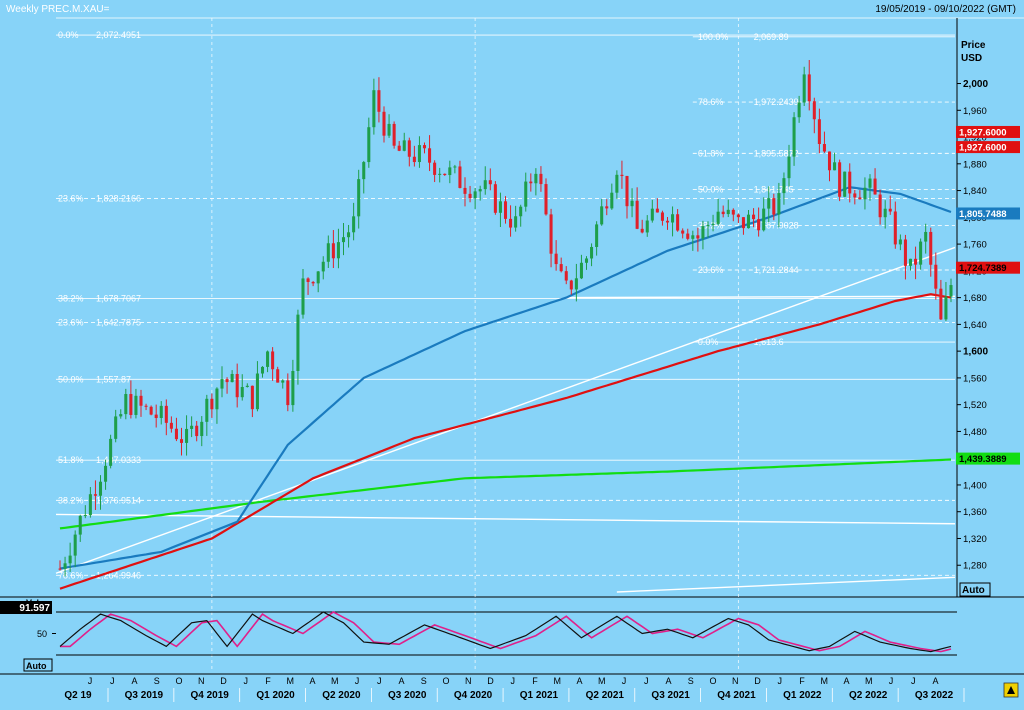 This screenshot has width=1024, height=710. I want to click on price-tag-label-3: 1,724.7389, so click(983, 268).